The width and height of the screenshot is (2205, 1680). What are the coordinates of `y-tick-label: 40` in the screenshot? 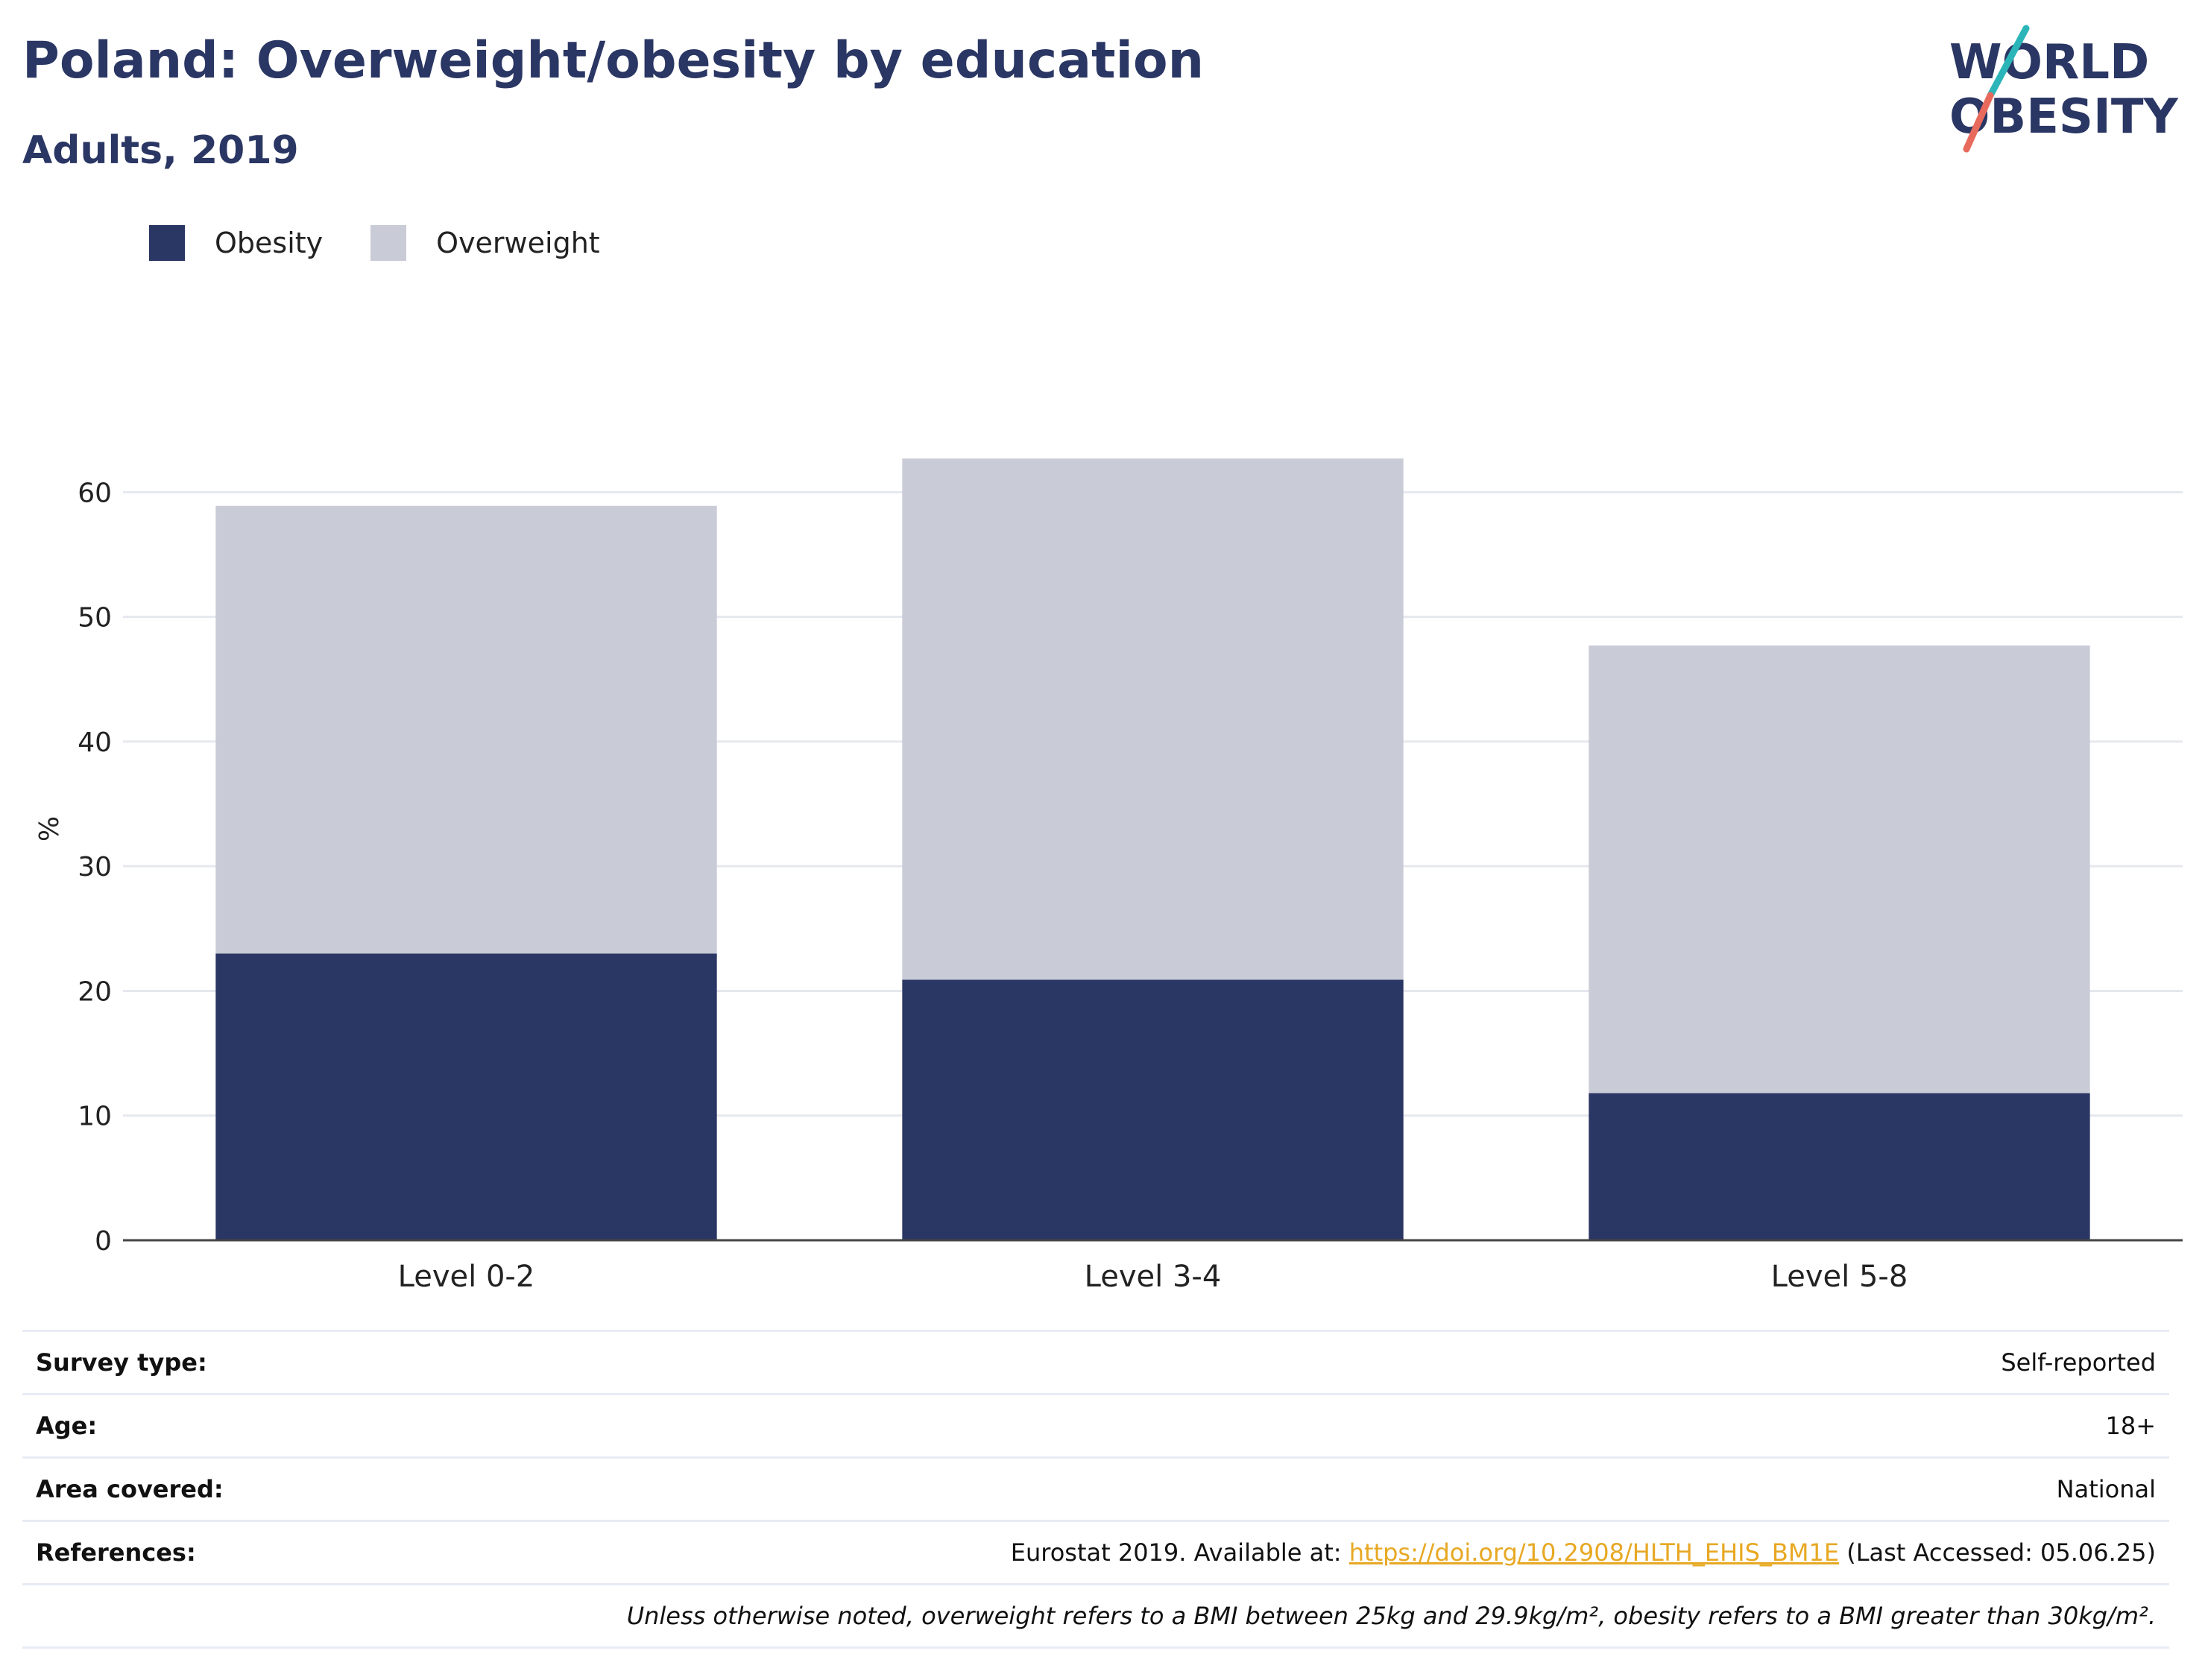 It's located at (95, 742).